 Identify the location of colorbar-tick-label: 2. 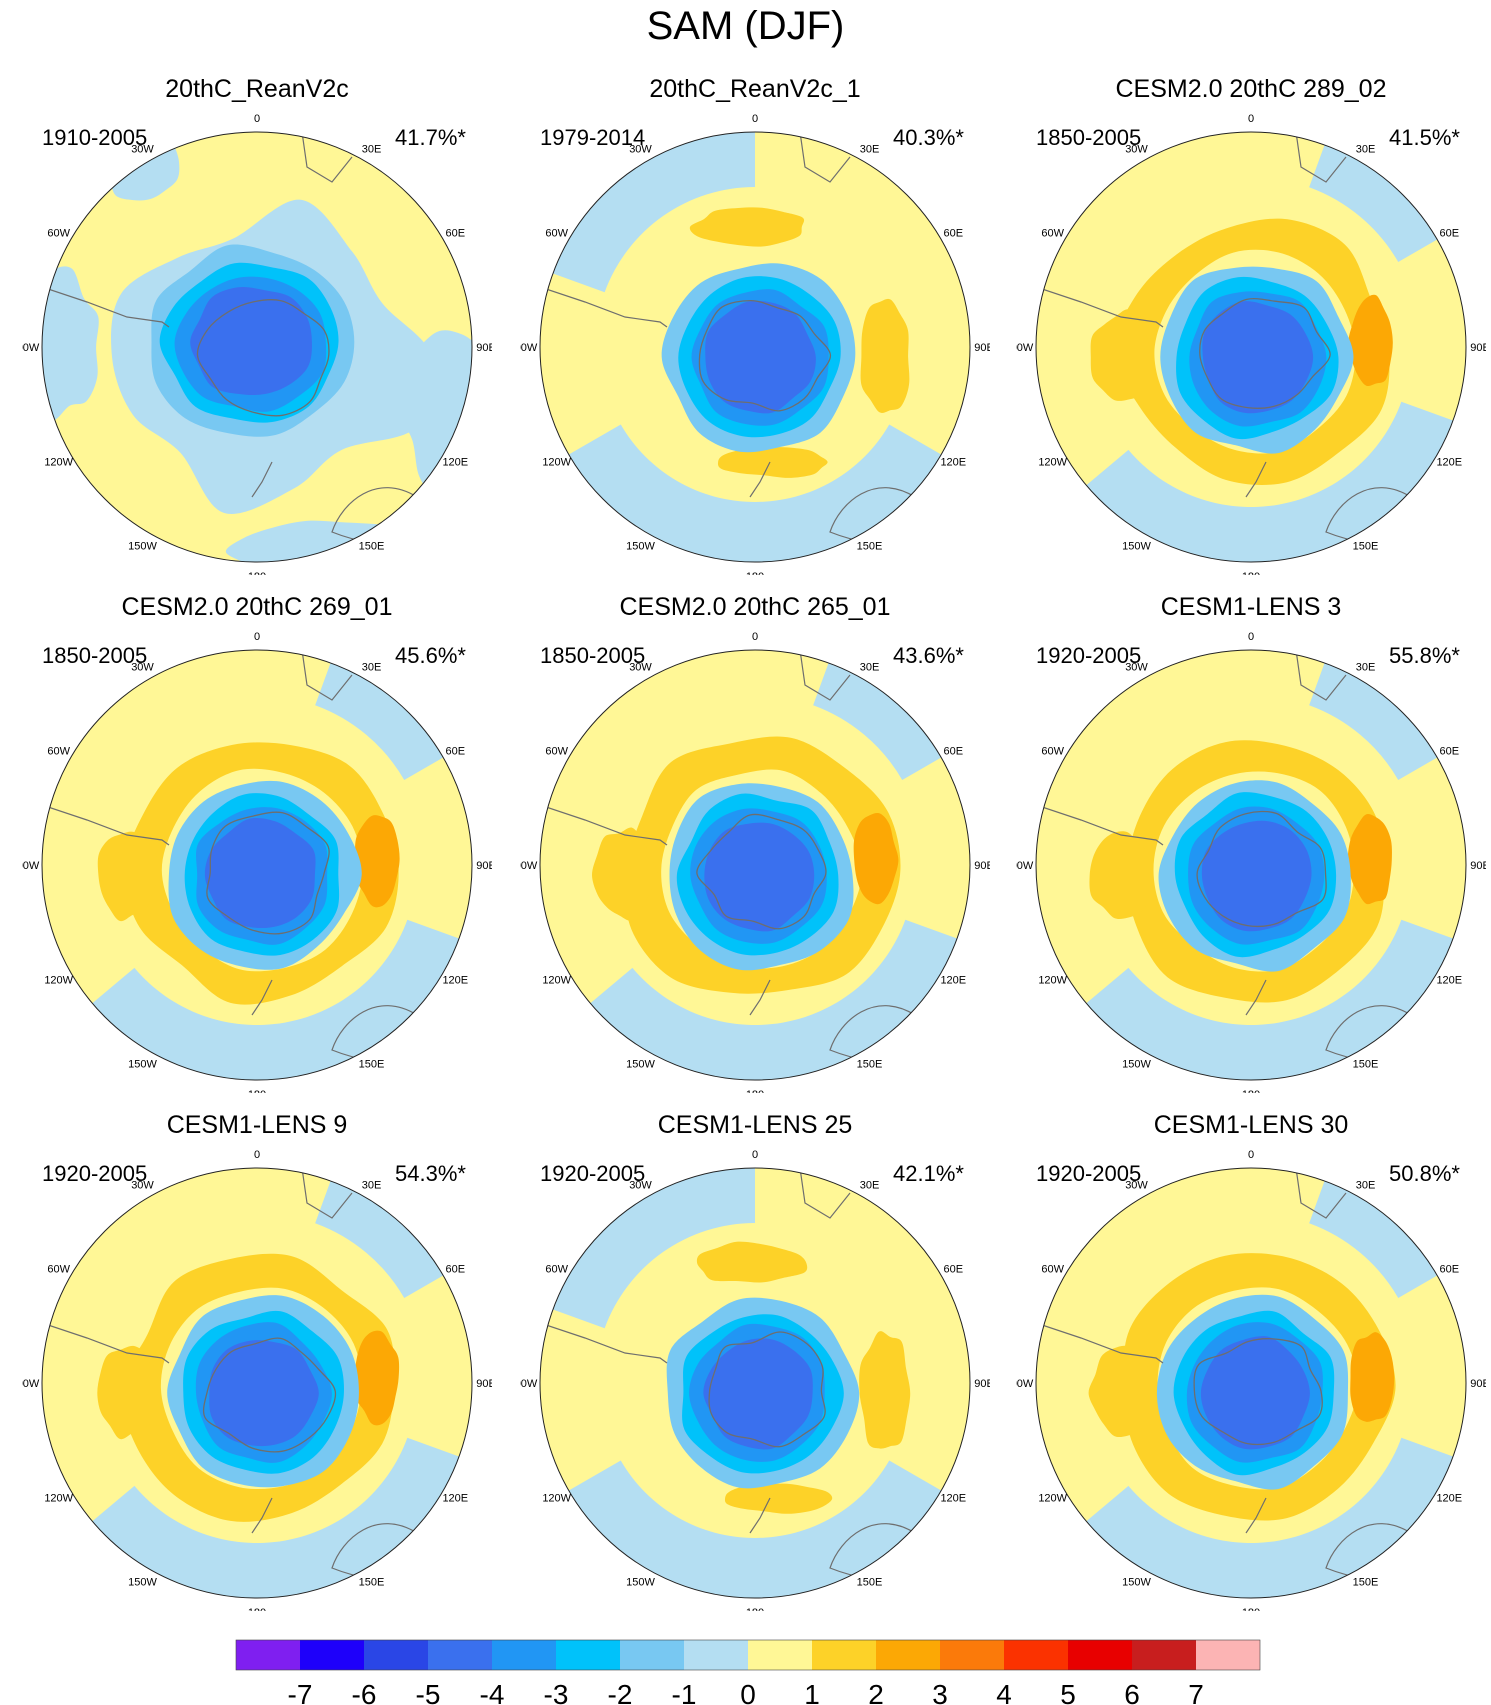
(876, 1692).